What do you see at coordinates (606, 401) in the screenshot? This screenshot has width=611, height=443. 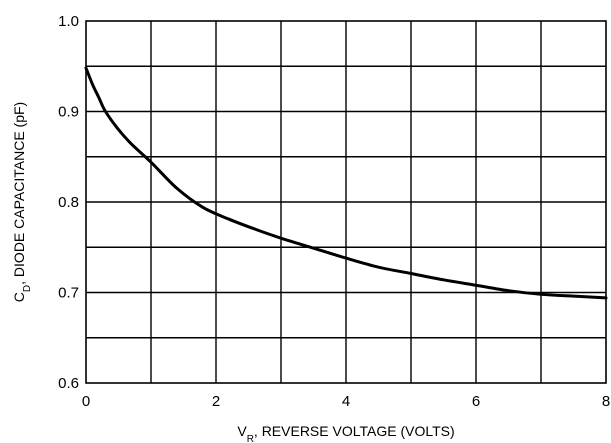 I see `x-tick-label: 8` at bounding box center [606, 401].